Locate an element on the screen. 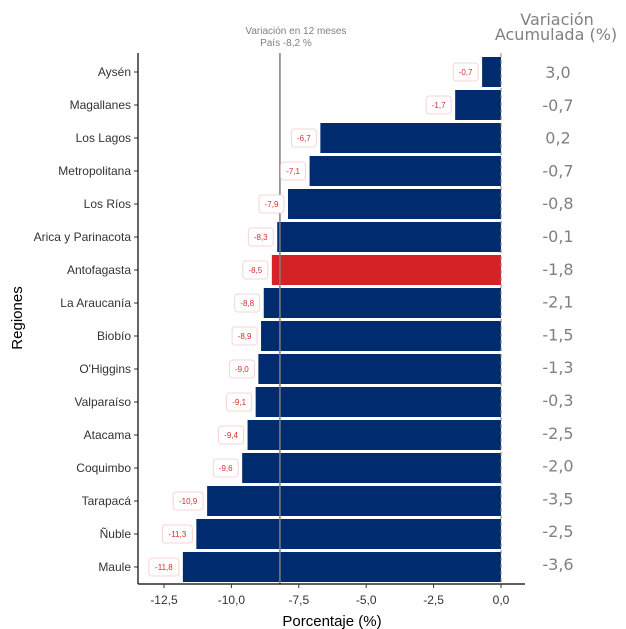  y-tick-label-13: Tarapacá is located at coordinates (107, 501).